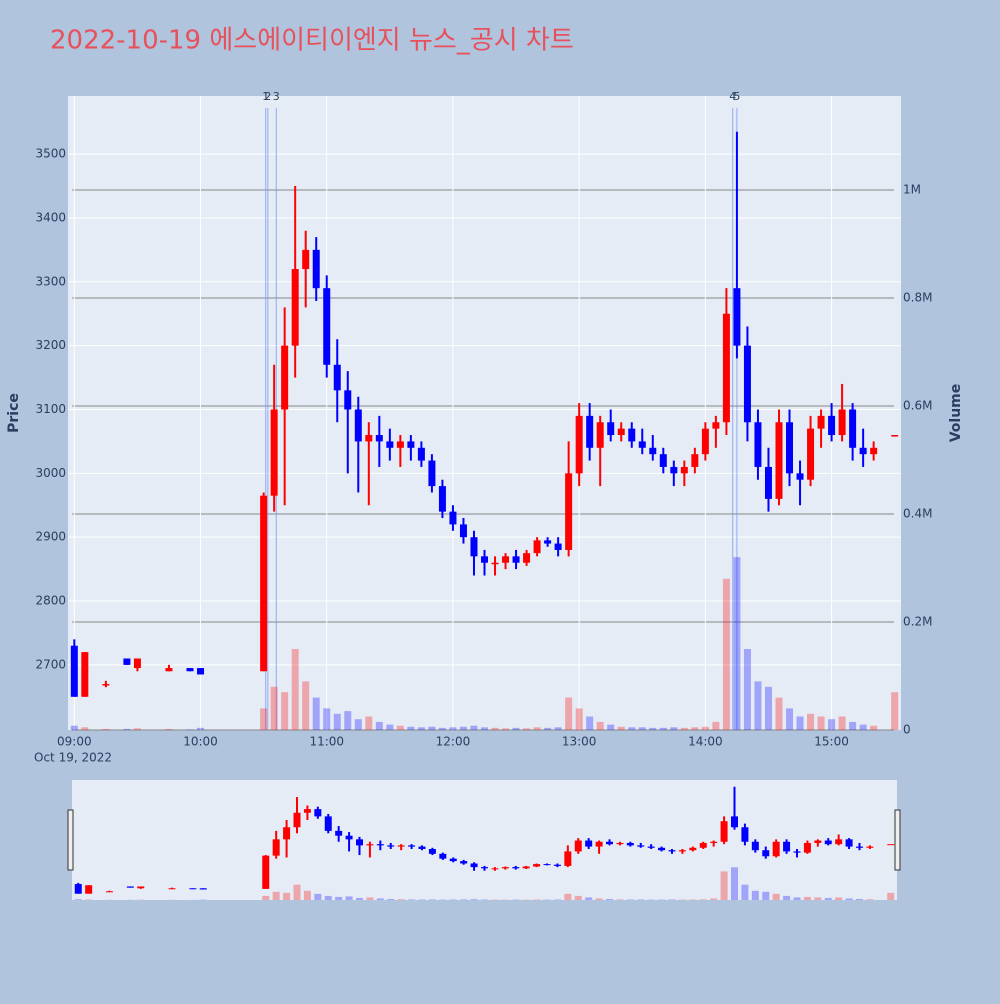  I want to click on y2-tick-label: 0.2M, so click(917, 621).